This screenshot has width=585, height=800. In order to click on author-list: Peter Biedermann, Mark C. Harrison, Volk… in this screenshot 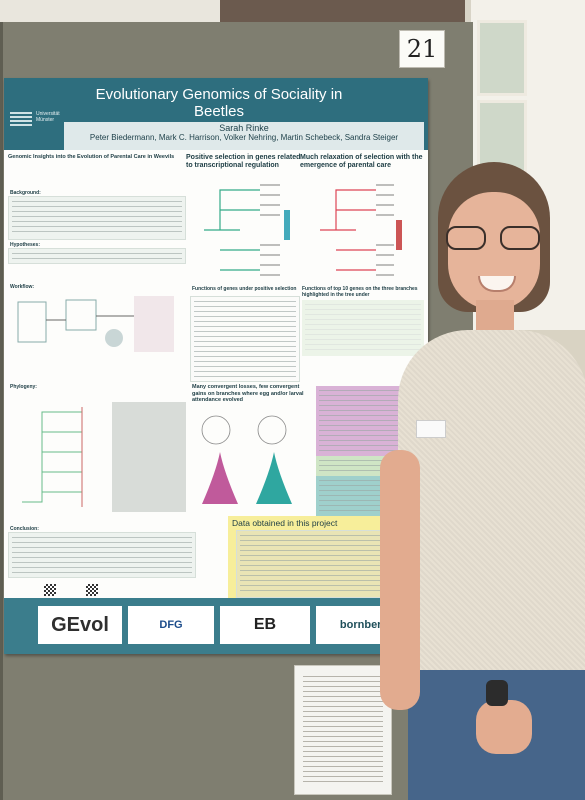, I will do `click(244, 137)`.